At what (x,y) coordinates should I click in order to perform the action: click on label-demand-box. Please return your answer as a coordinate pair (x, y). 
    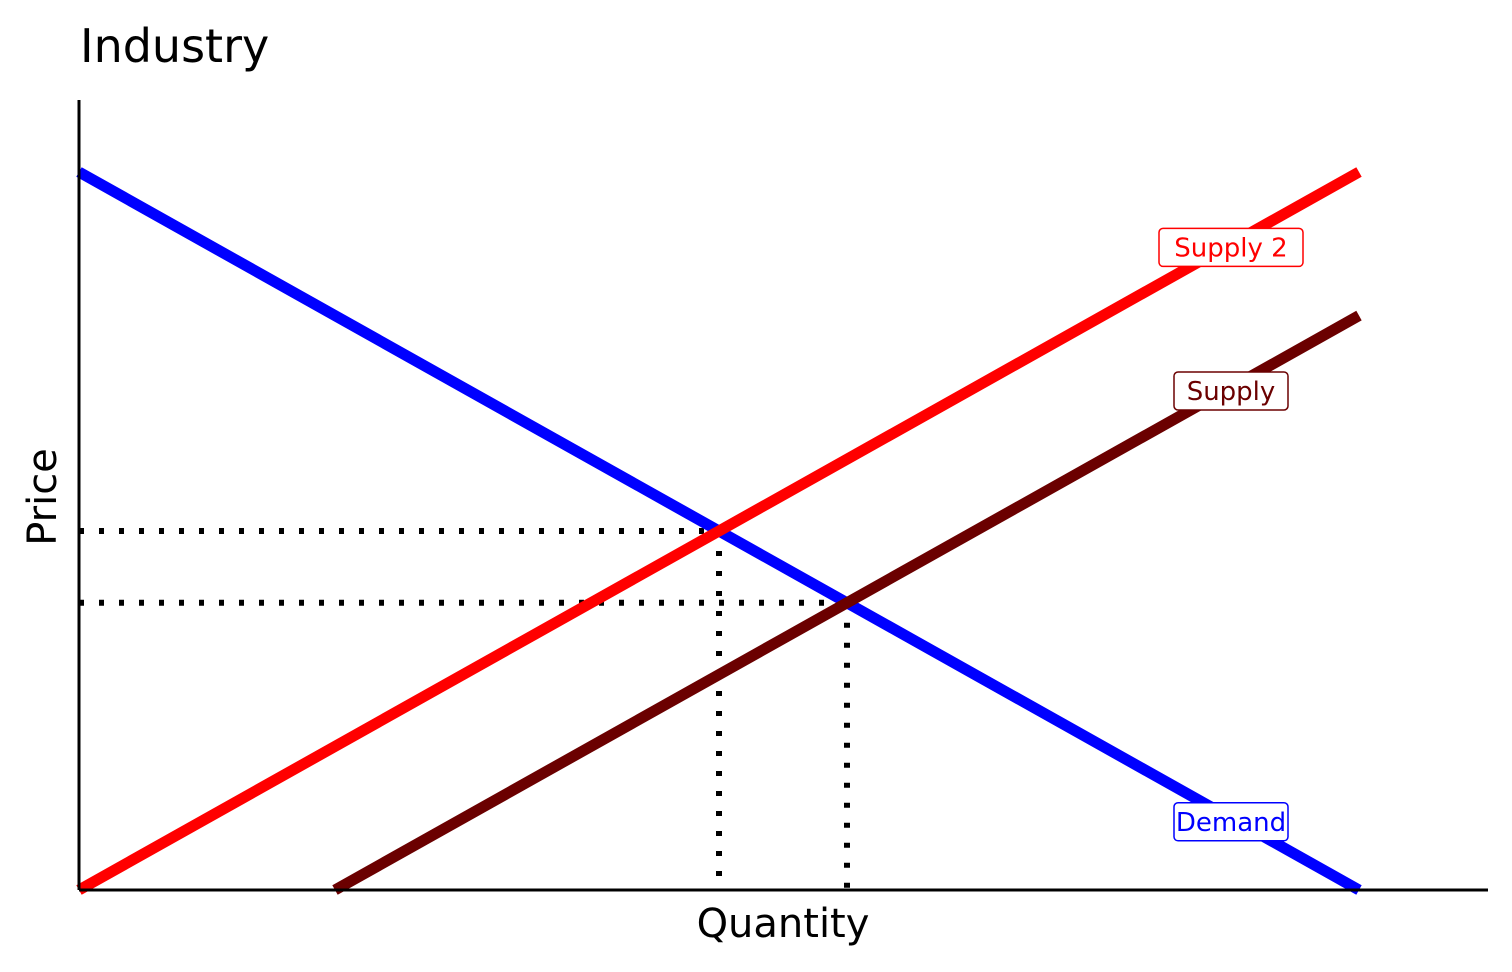
    Looking at the image, I should click on (1231, 822).